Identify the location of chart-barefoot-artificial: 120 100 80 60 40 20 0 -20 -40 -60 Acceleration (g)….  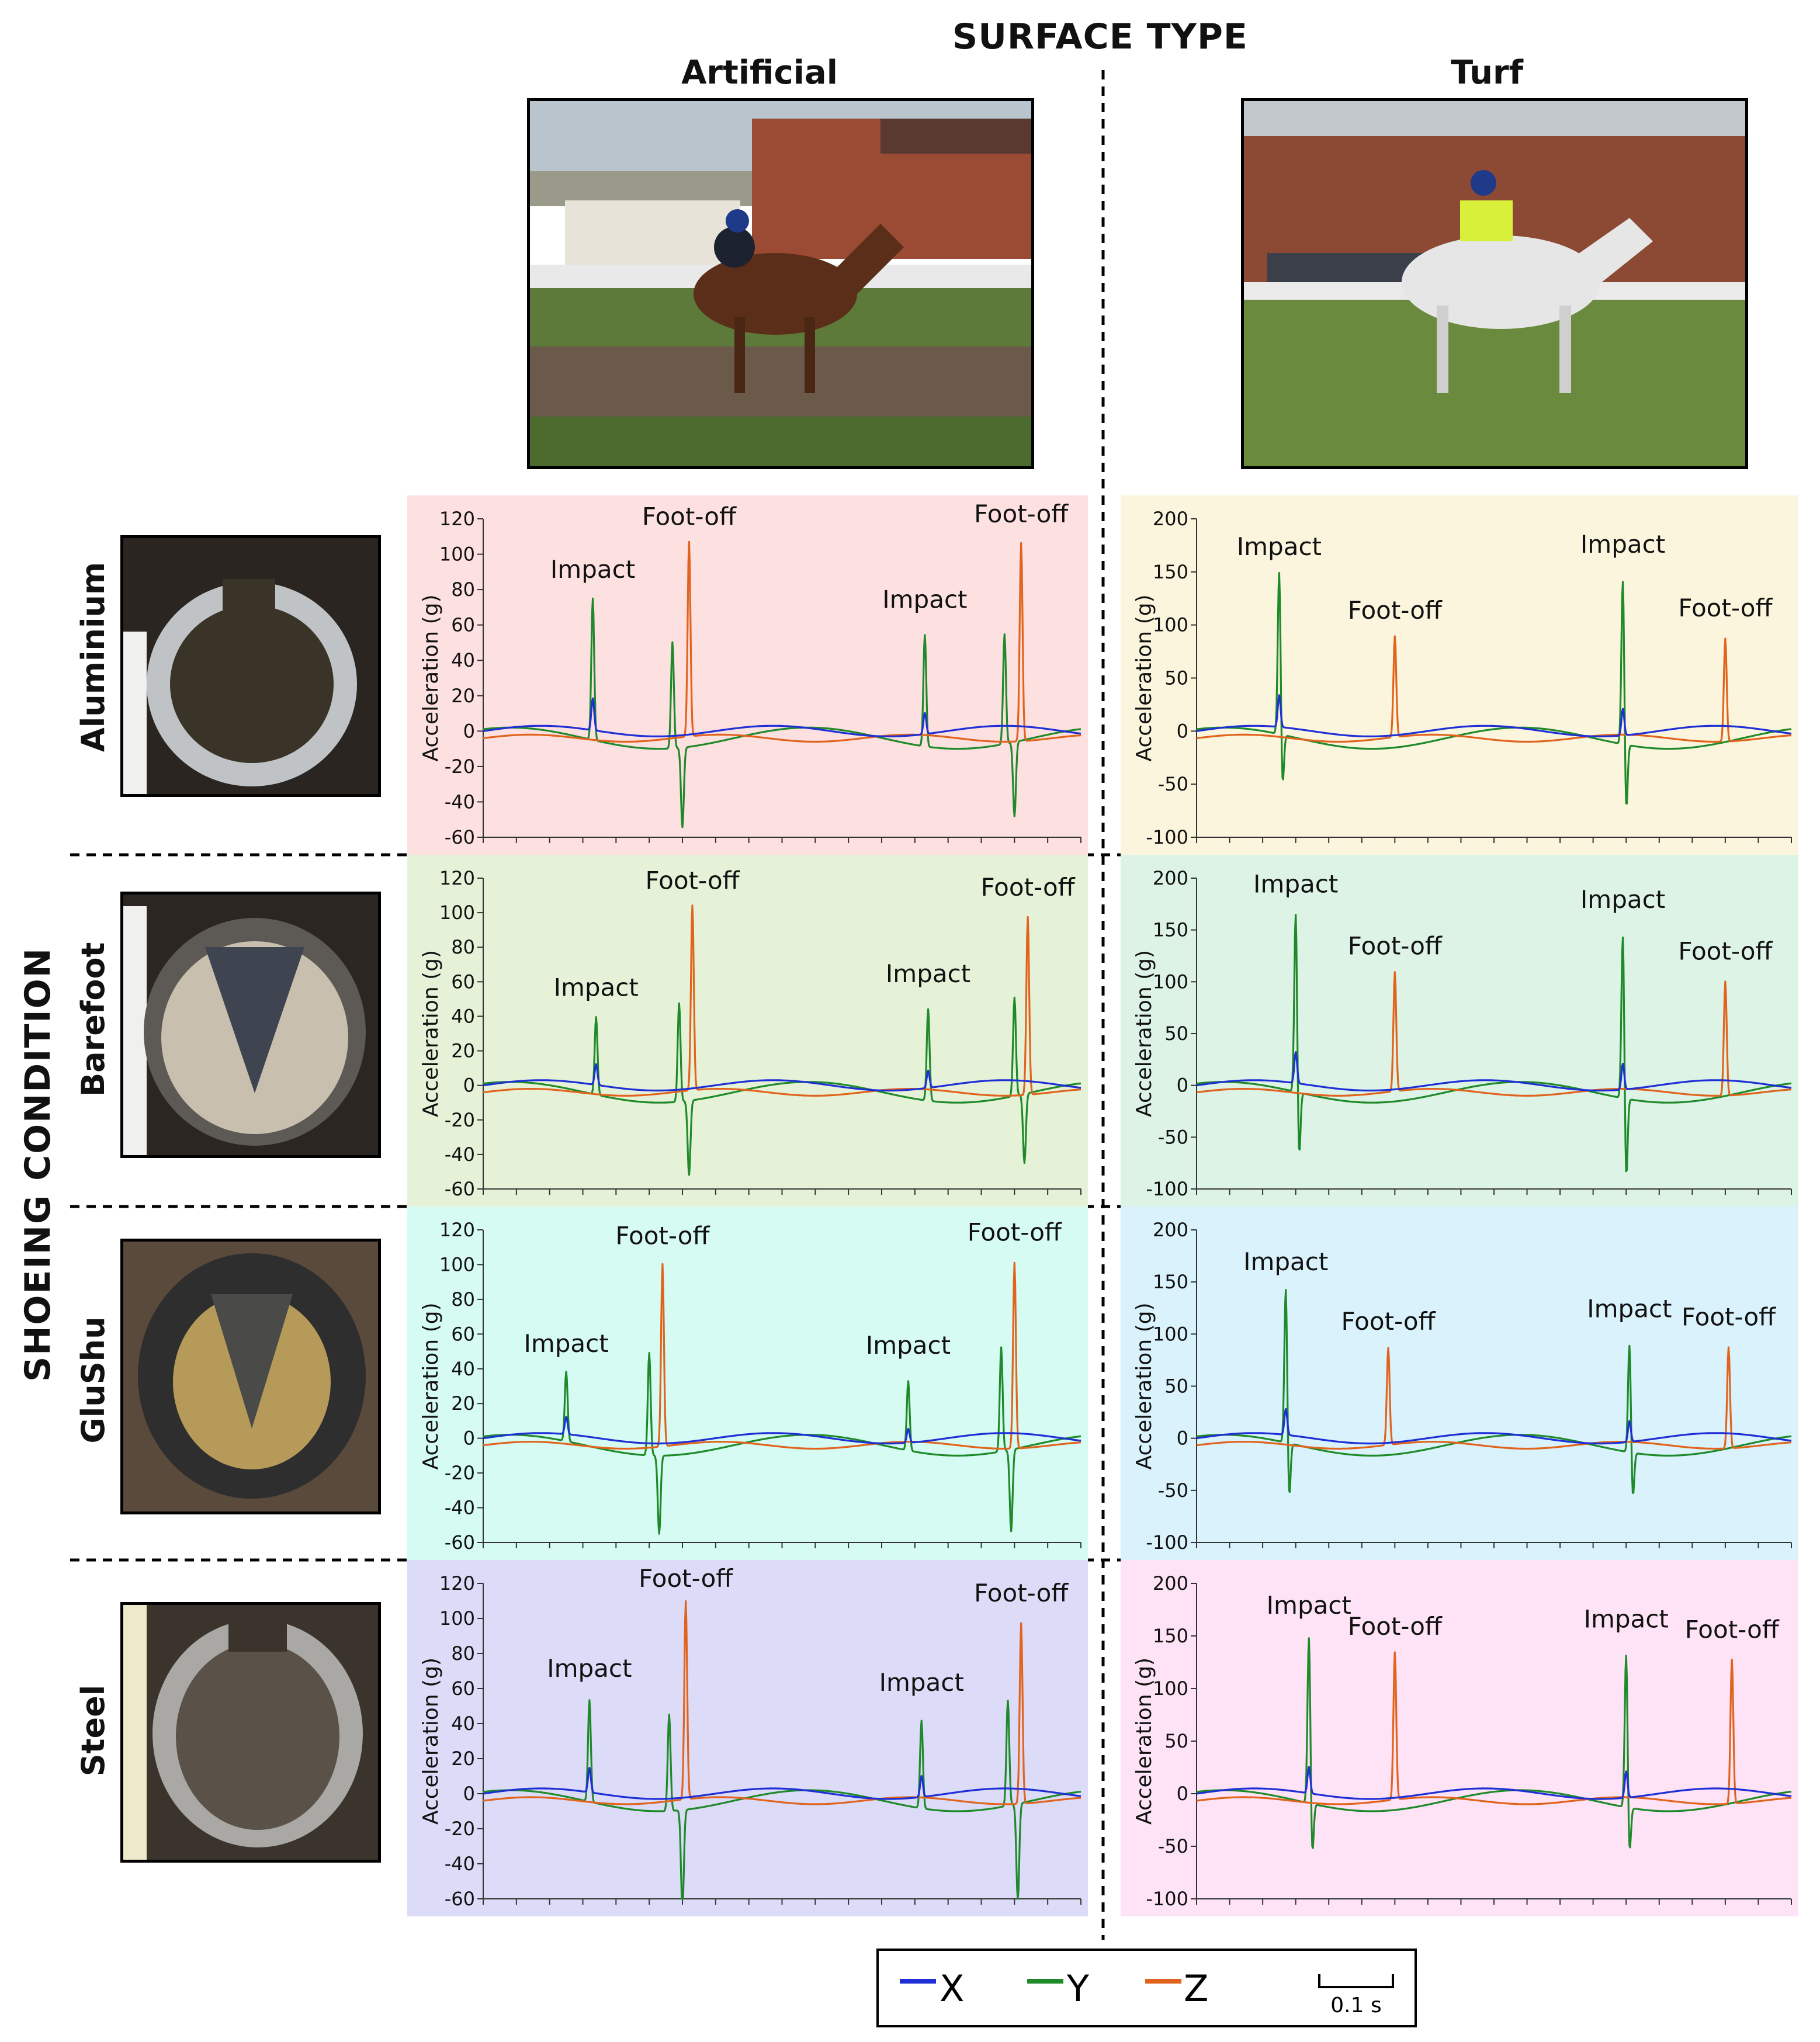
(750, 1033).